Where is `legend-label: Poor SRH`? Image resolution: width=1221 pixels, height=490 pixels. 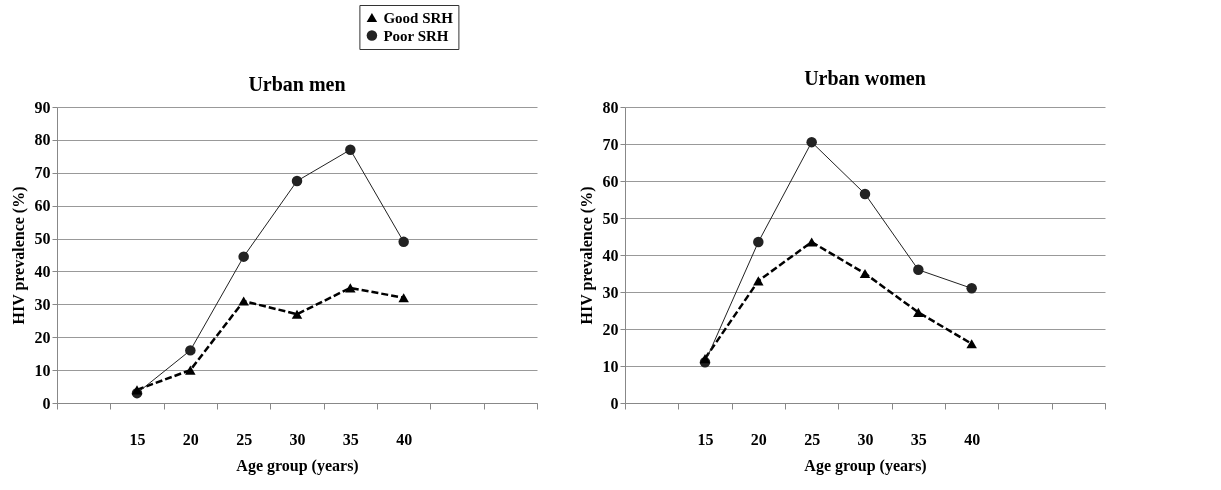 legend-label: Poor SRH is located at coordinates (416, 35).